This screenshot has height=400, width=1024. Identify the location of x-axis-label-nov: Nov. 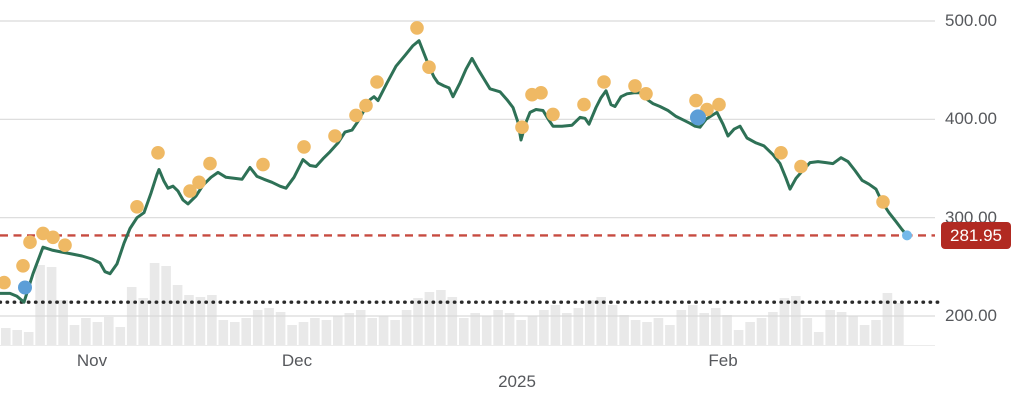
(92, 360).